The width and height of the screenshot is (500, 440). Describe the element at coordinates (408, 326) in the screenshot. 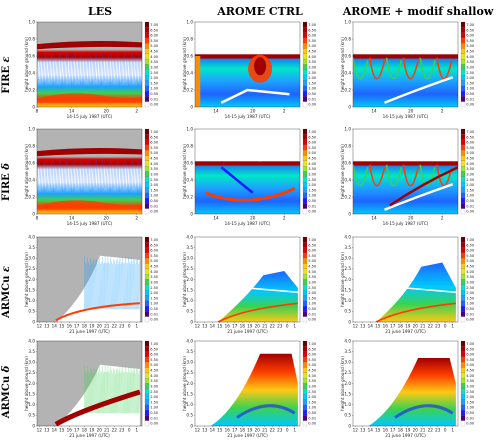

I see `x-tick-label: 19` at that location.